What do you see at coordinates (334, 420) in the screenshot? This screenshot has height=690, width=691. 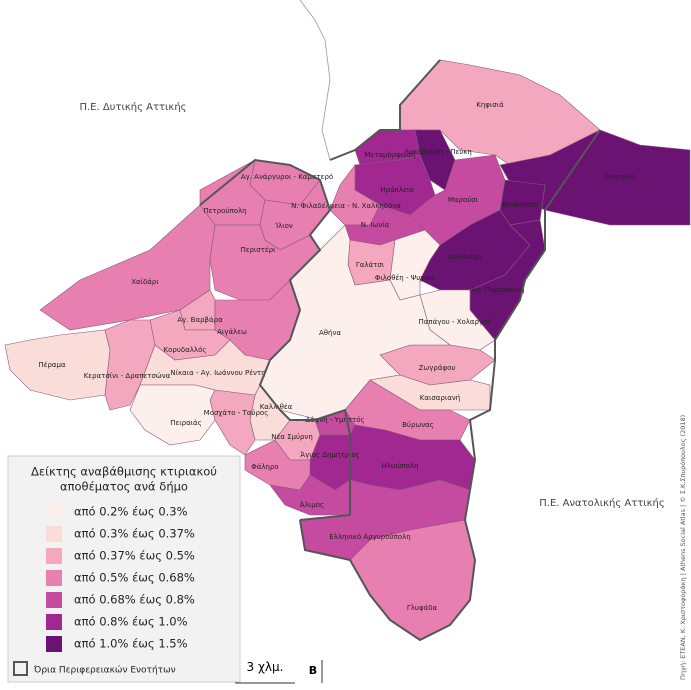 I see `municipality-label: Δάφνη - Υμηττός` at bounding box center [334, 420].